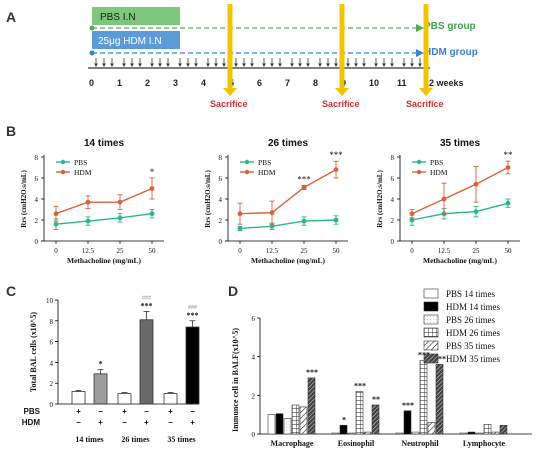 The height and width of the screenshot is (456, 550). Describe the element at coordinates (267, 172) in the screenshot. I see `legend-label: HDM` at that location.